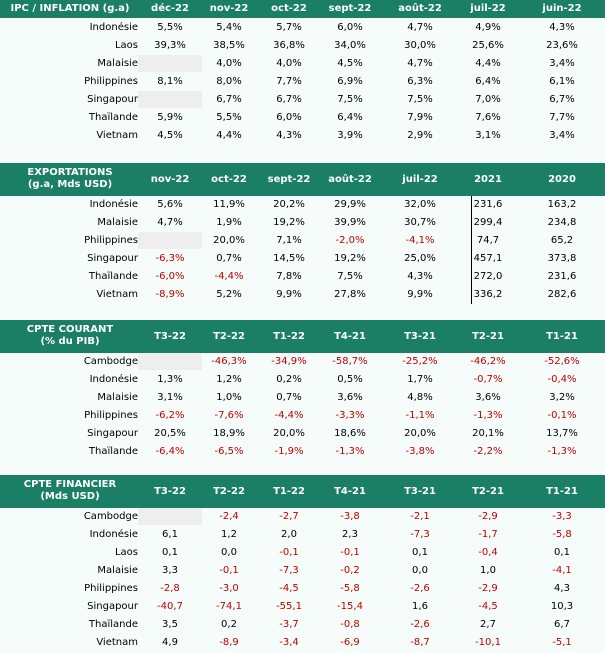  What do you see at coordinates (350, 117) in the screenshot?
I see `table-cell: 6,4%` at bounding box center [350, 117].